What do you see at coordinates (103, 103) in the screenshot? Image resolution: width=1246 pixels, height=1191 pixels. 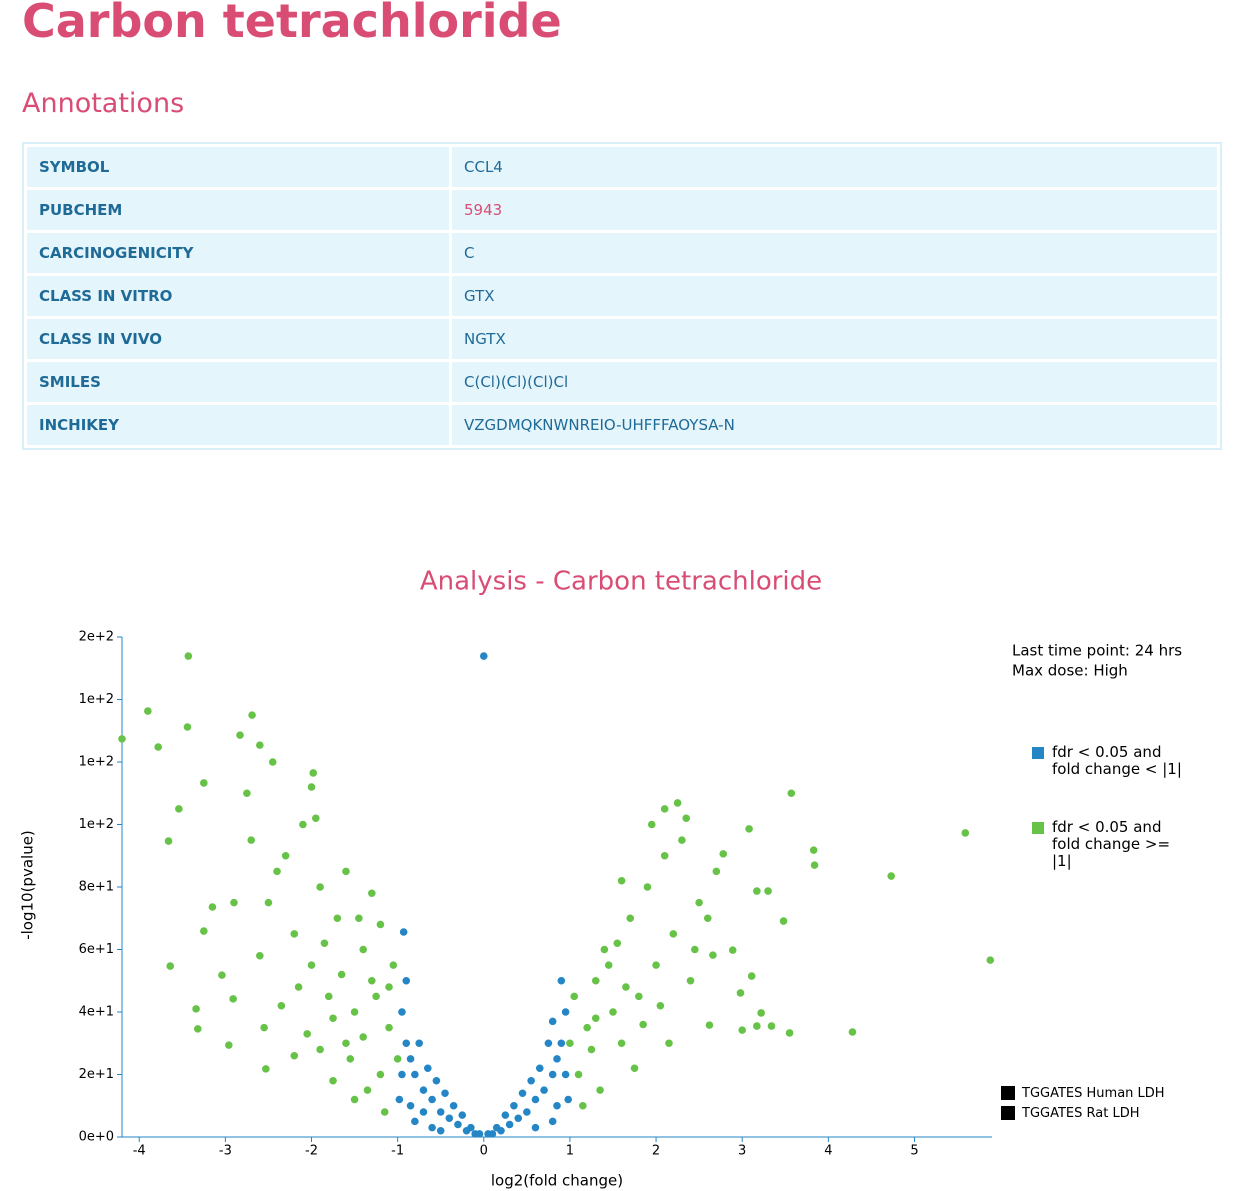 I see `section-title: Annotations` at bounding box center [103, 103].